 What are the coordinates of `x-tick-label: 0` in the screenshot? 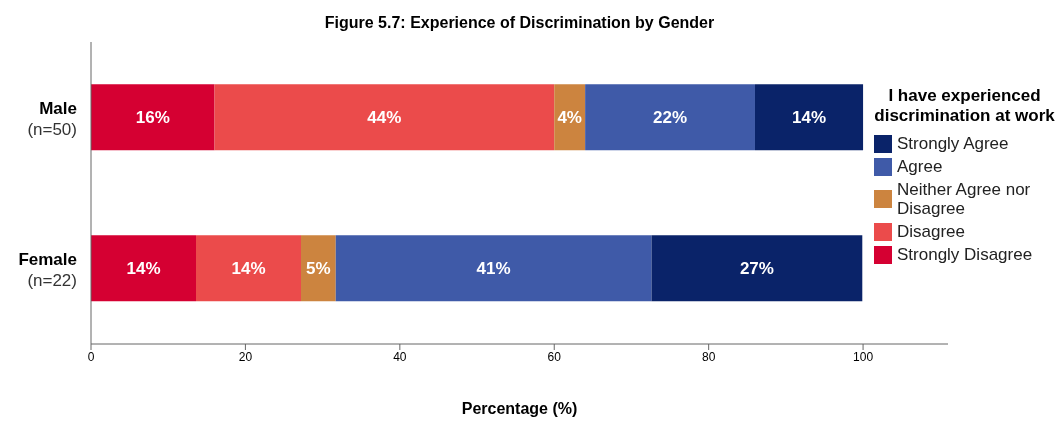 It's located at (91, 356).